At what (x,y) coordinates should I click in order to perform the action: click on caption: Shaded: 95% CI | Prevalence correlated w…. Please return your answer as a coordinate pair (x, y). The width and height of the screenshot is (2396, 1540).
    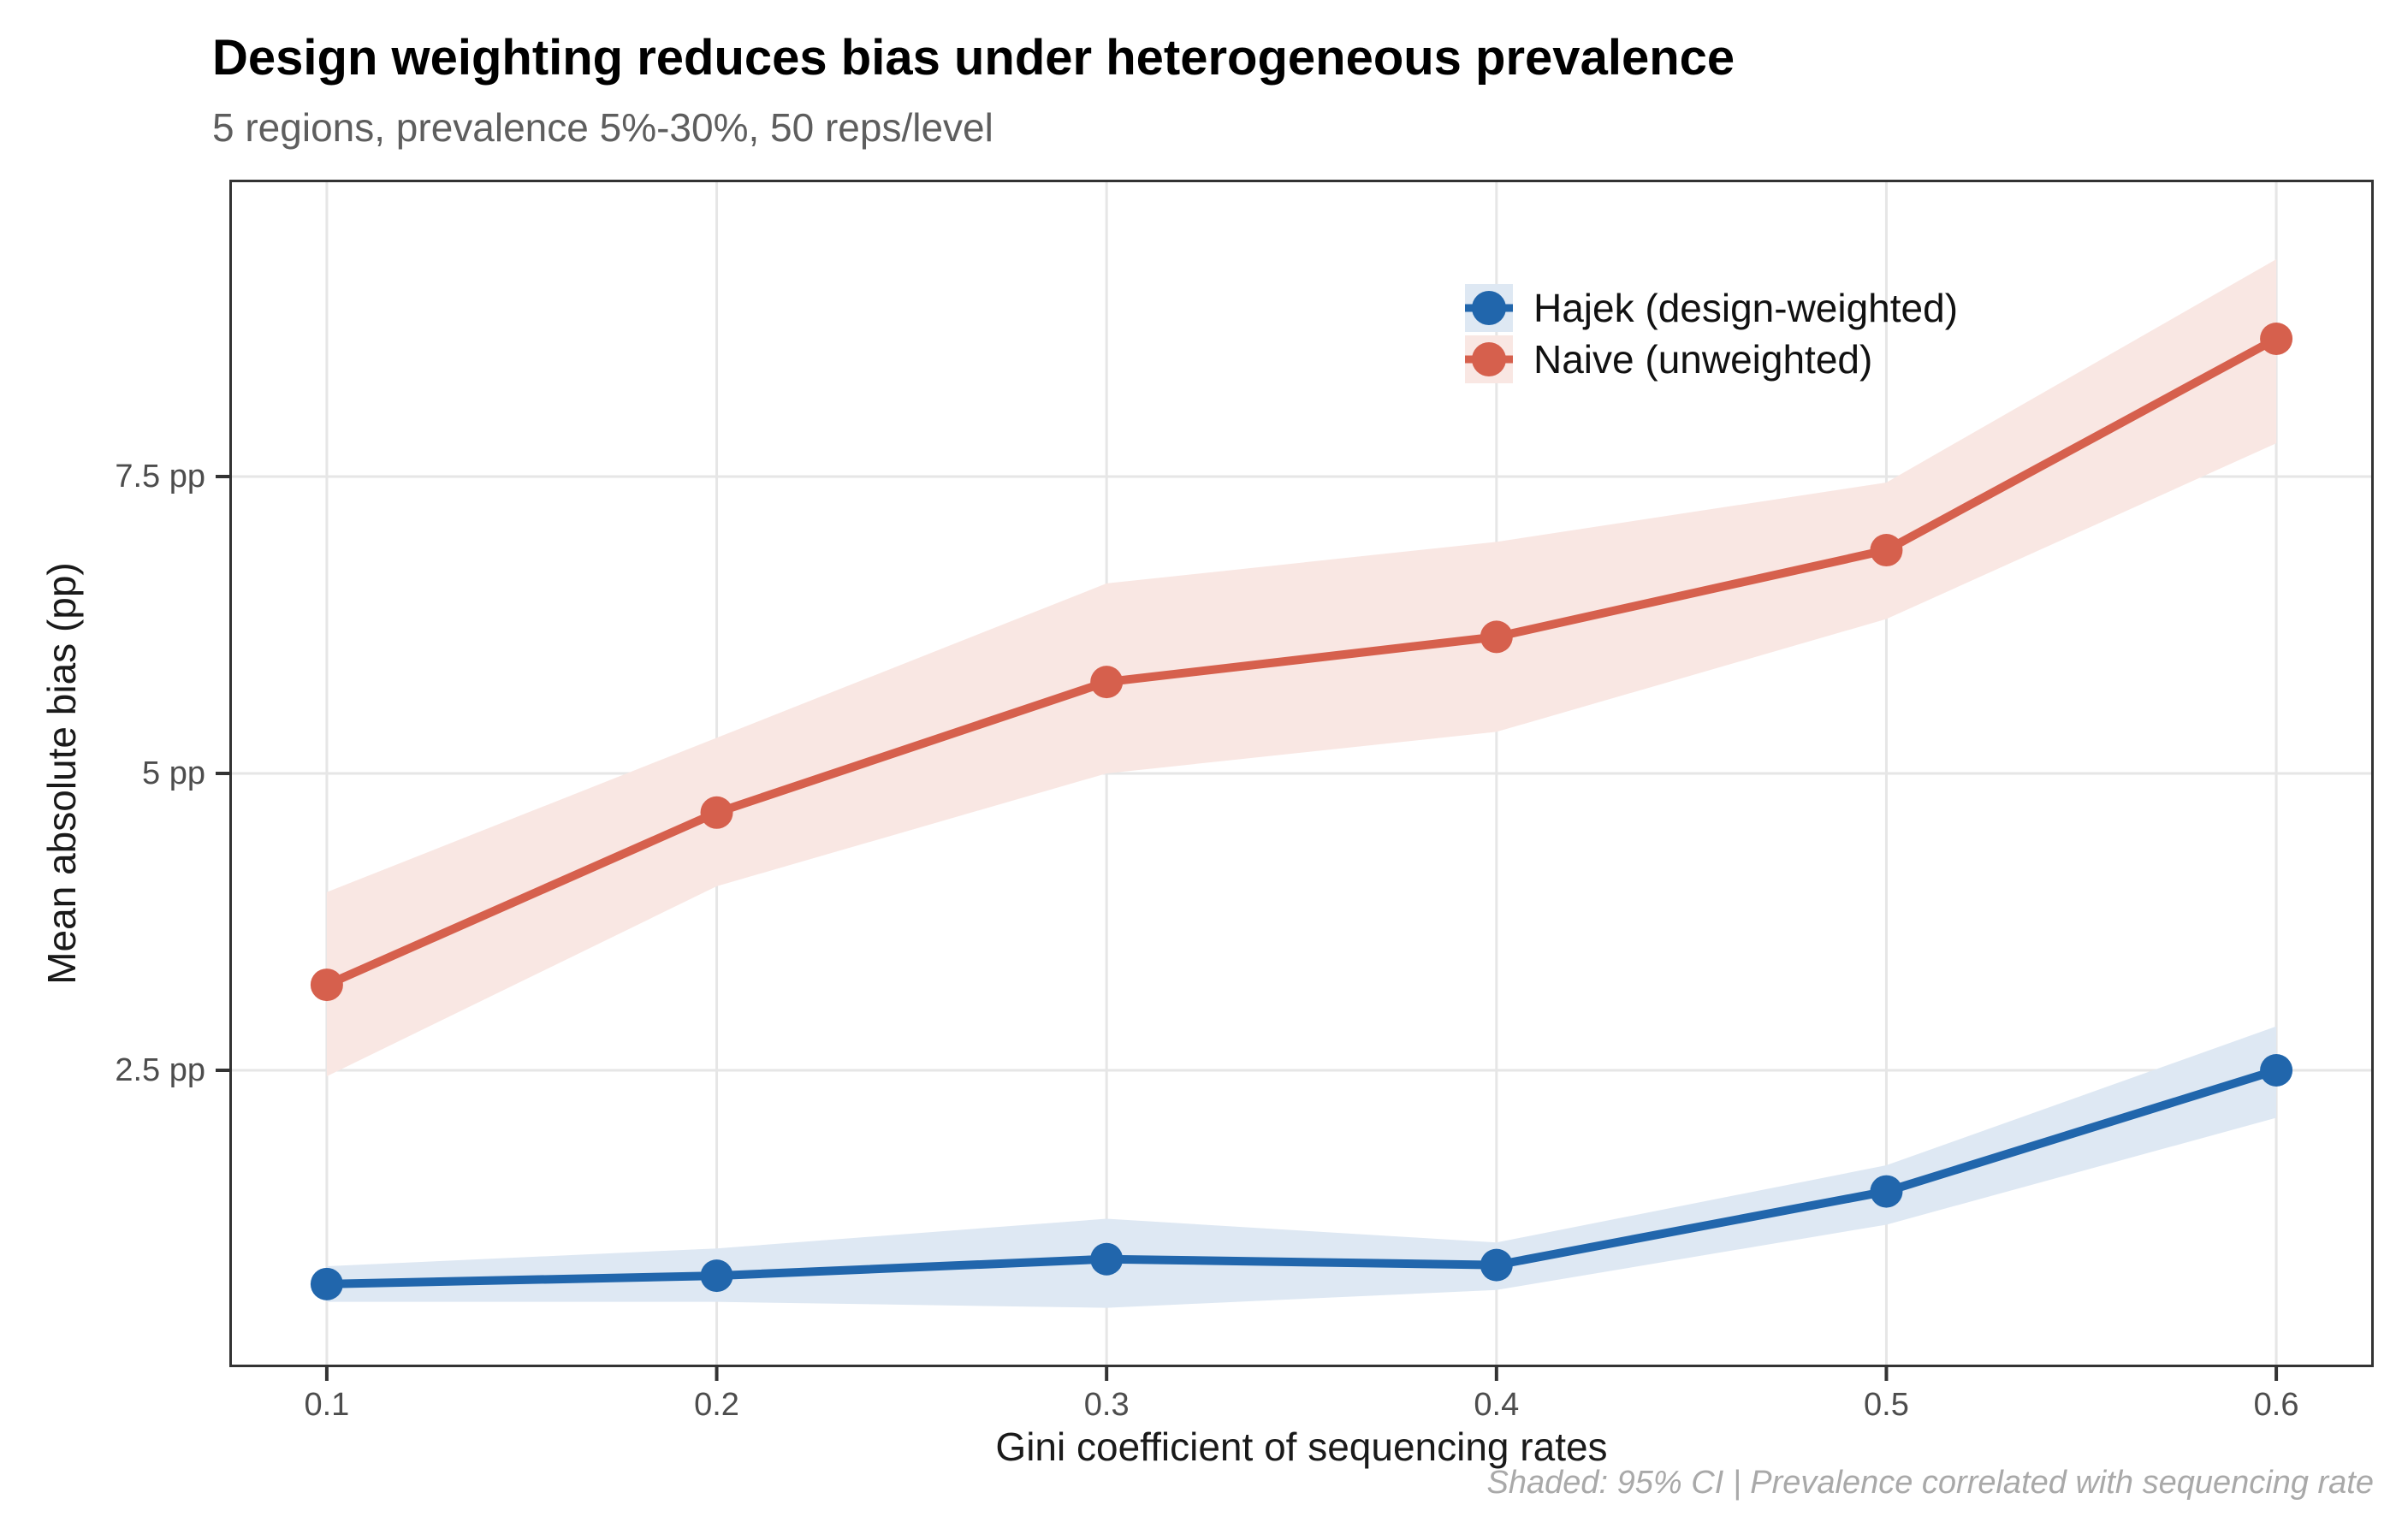
    Looking at the image, I should click on (1930, 1483).